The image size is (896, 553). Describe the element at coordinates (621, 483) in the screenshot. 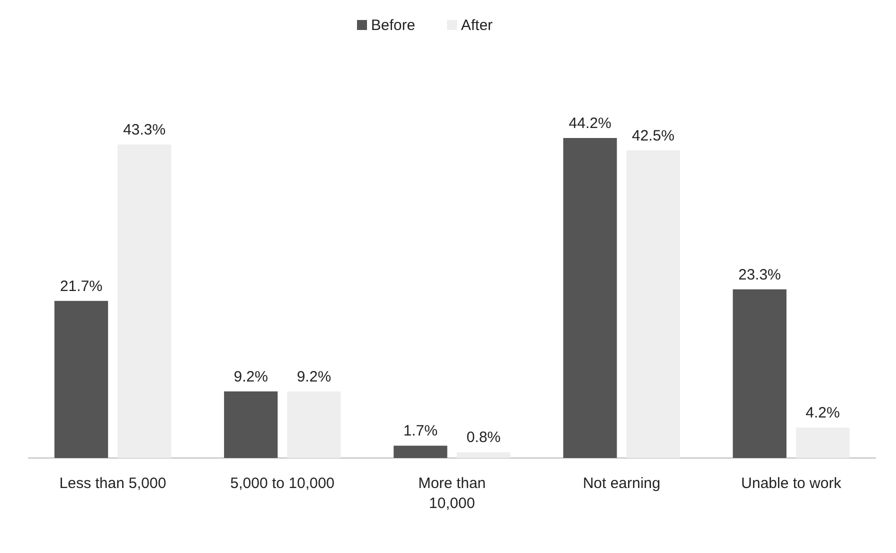

I see `x-tick-label: Not earning` at that location.